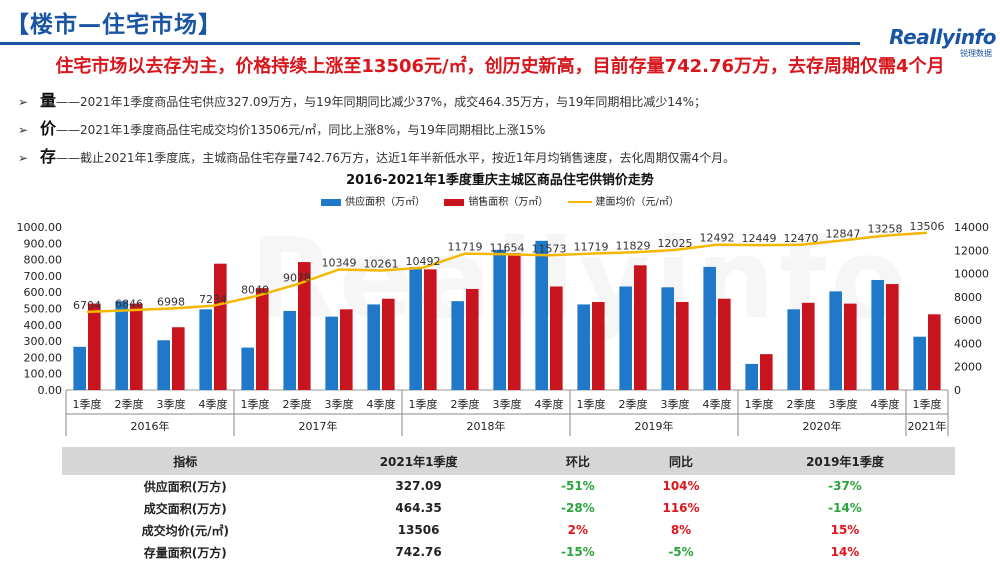 The image size is (1000, 565). Describe the element at coordinates (43, 374) in the screenshot. I see `y-left-tick-label: 100.00` at that location.